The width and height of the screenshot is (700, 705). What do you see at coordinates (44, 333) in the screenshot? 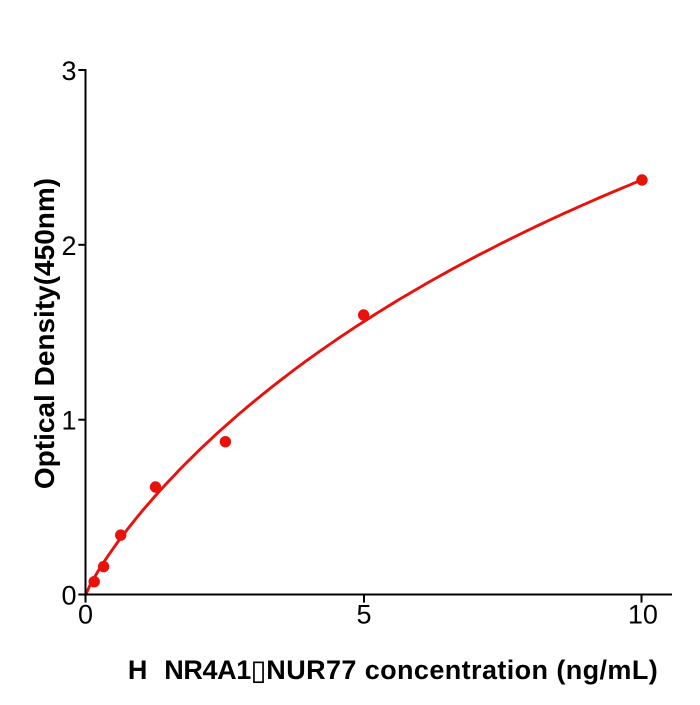
I see `svg-text: Optical Density(450nm)` at bounding box center [44, 333].